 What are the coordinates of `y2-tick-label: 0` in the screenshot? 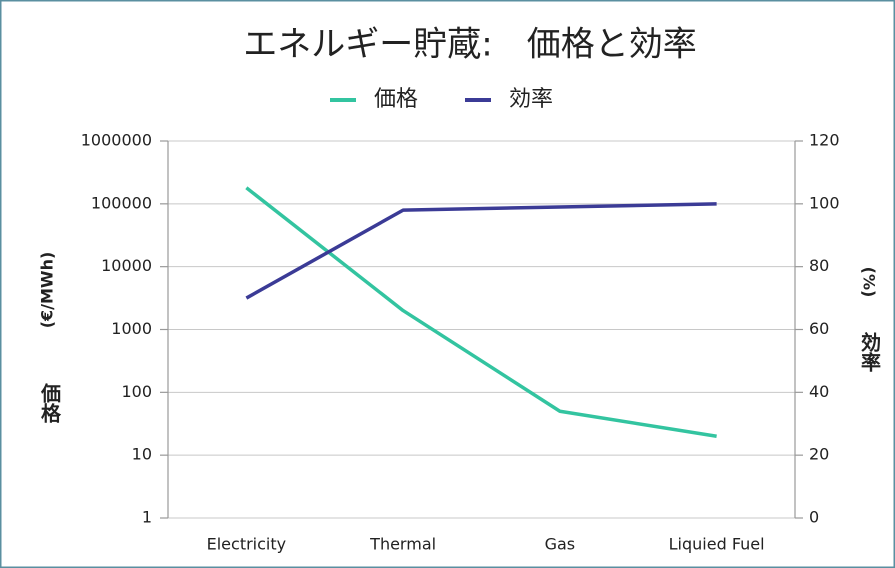 It's located at (814, 517).